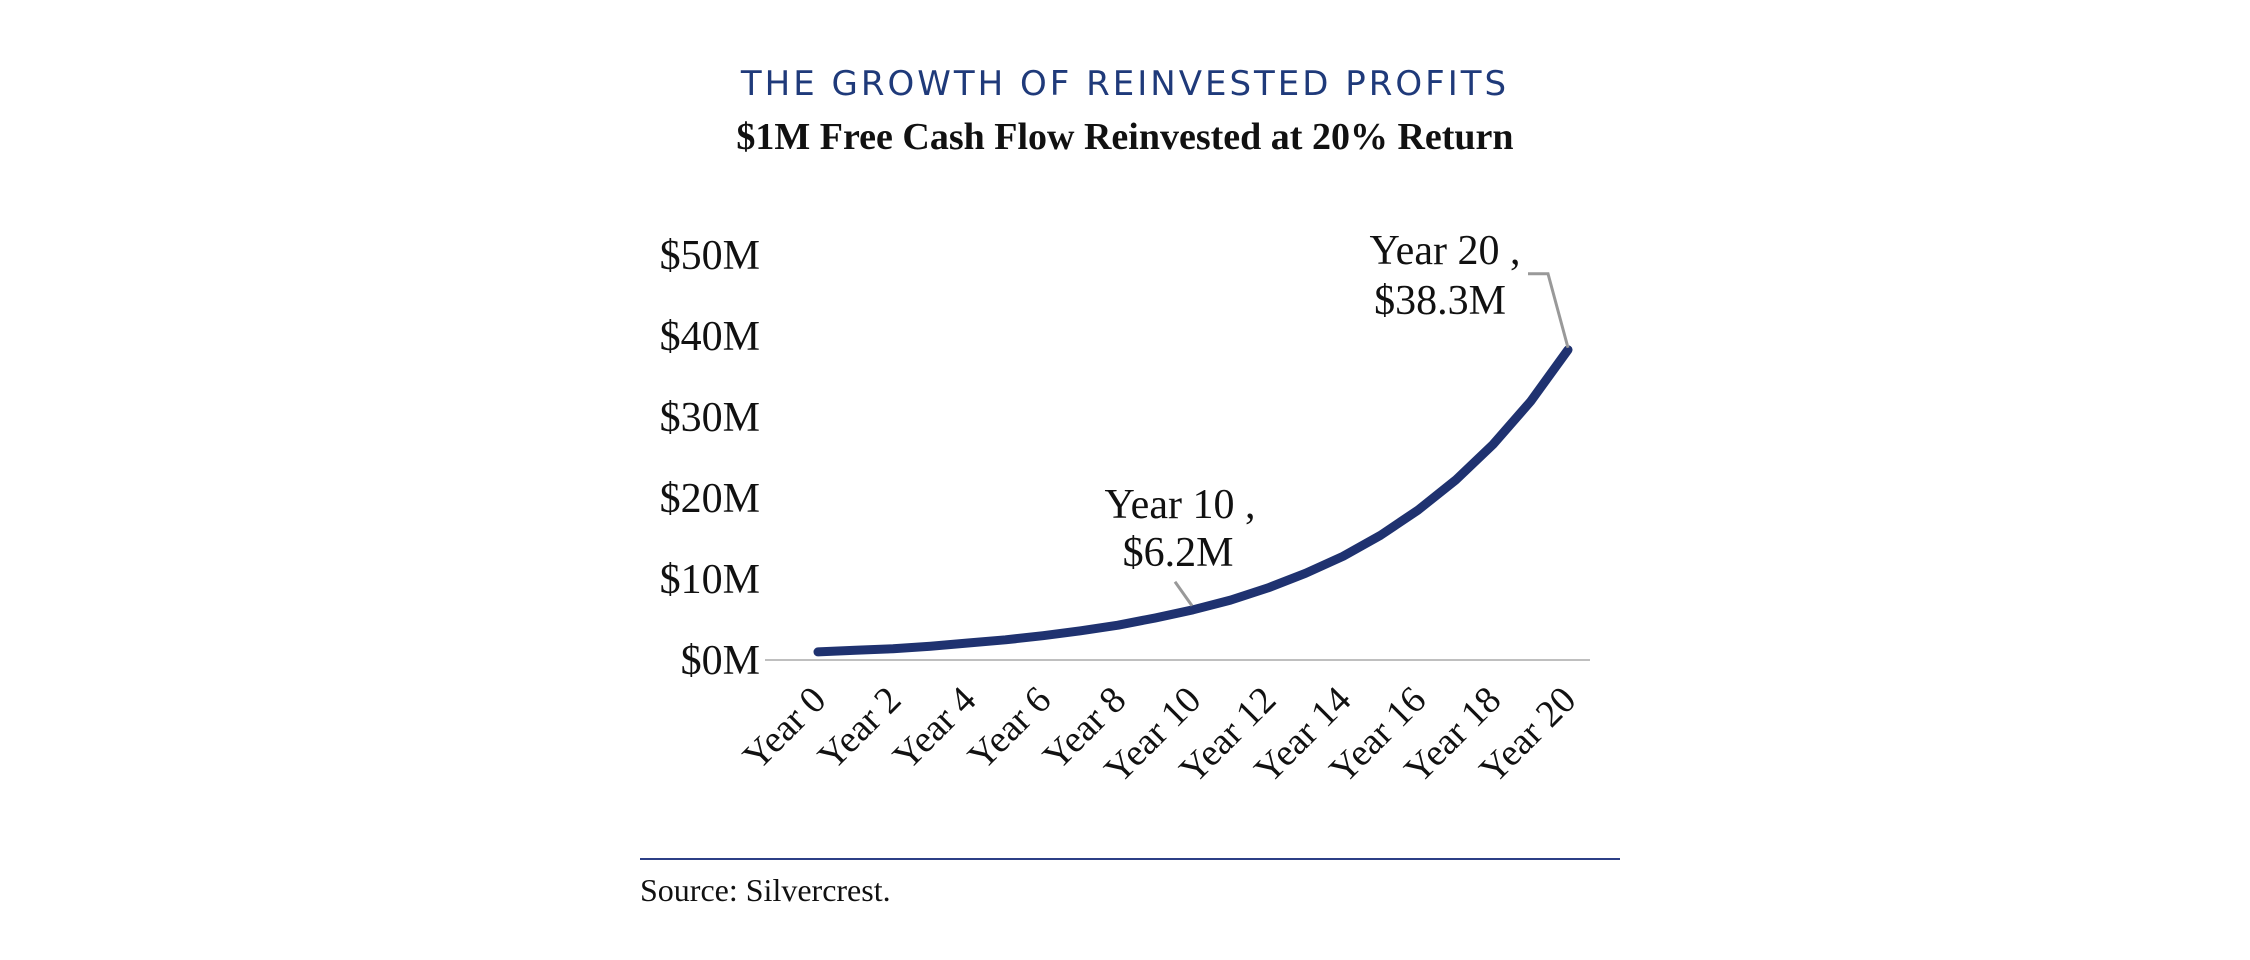 The width and height of the screenshot is (2250, 960). Describe the element at coordinates (1440, 301) in the screenshot. I see `annotation-year20-value: $38.3M` at that location.